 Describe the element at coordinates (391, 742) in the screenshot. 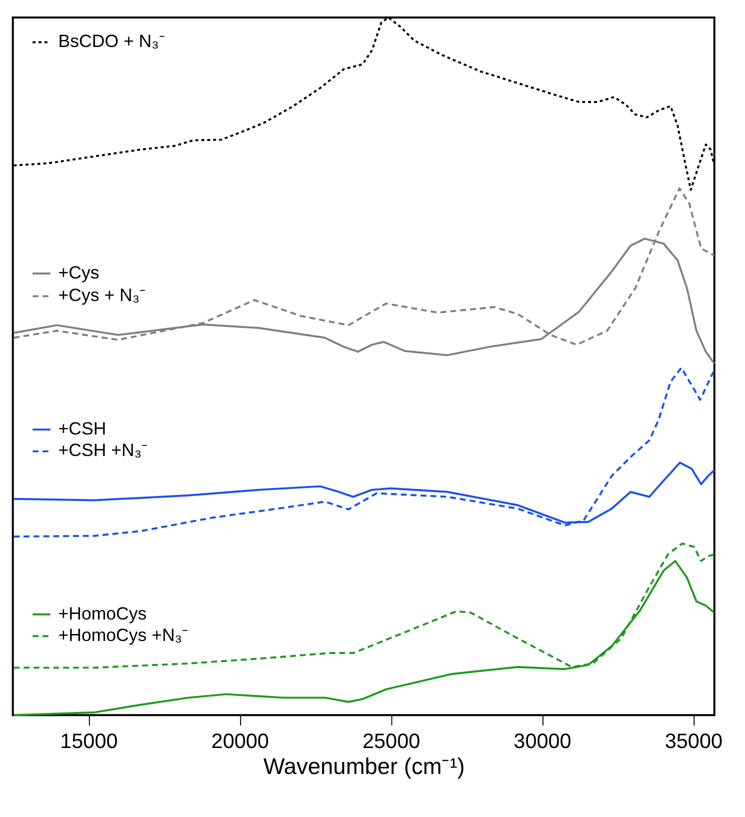

I see `x-tick-label: 25000` at that location.